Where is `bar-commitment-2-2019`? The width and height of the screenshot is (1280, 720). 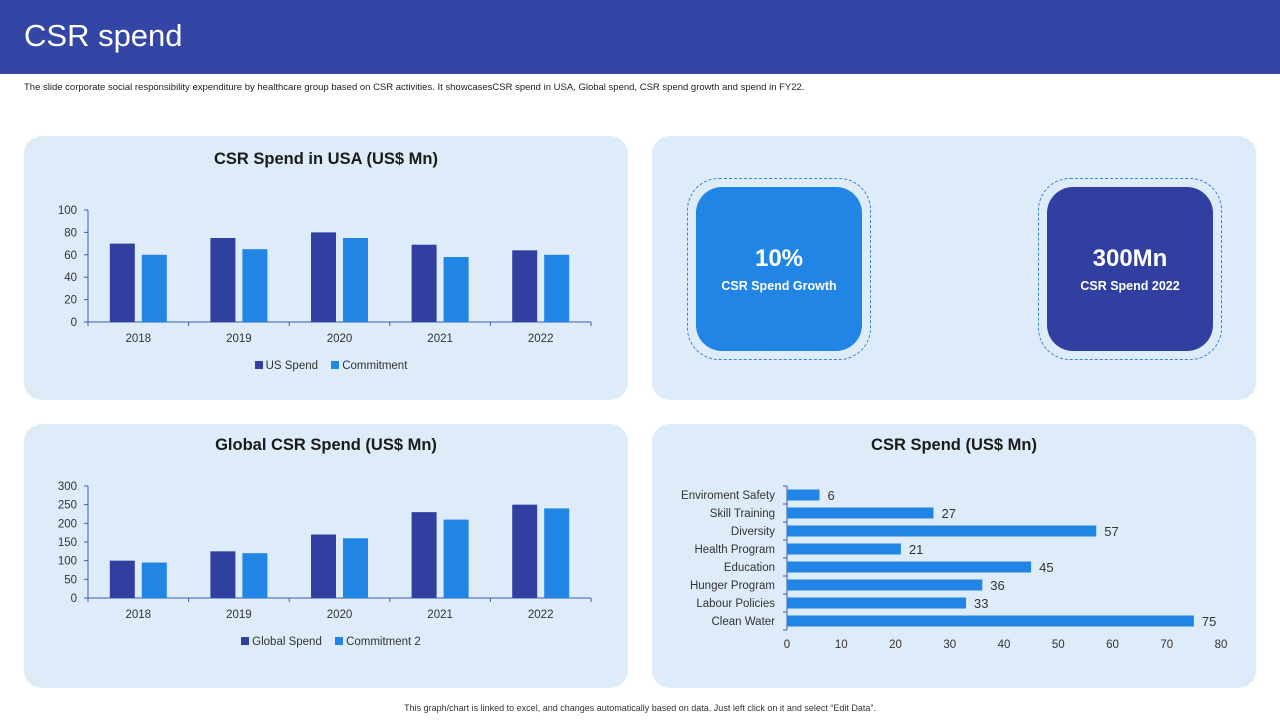
bar-commitment-2-2019 is located at coordinates (255, 575).